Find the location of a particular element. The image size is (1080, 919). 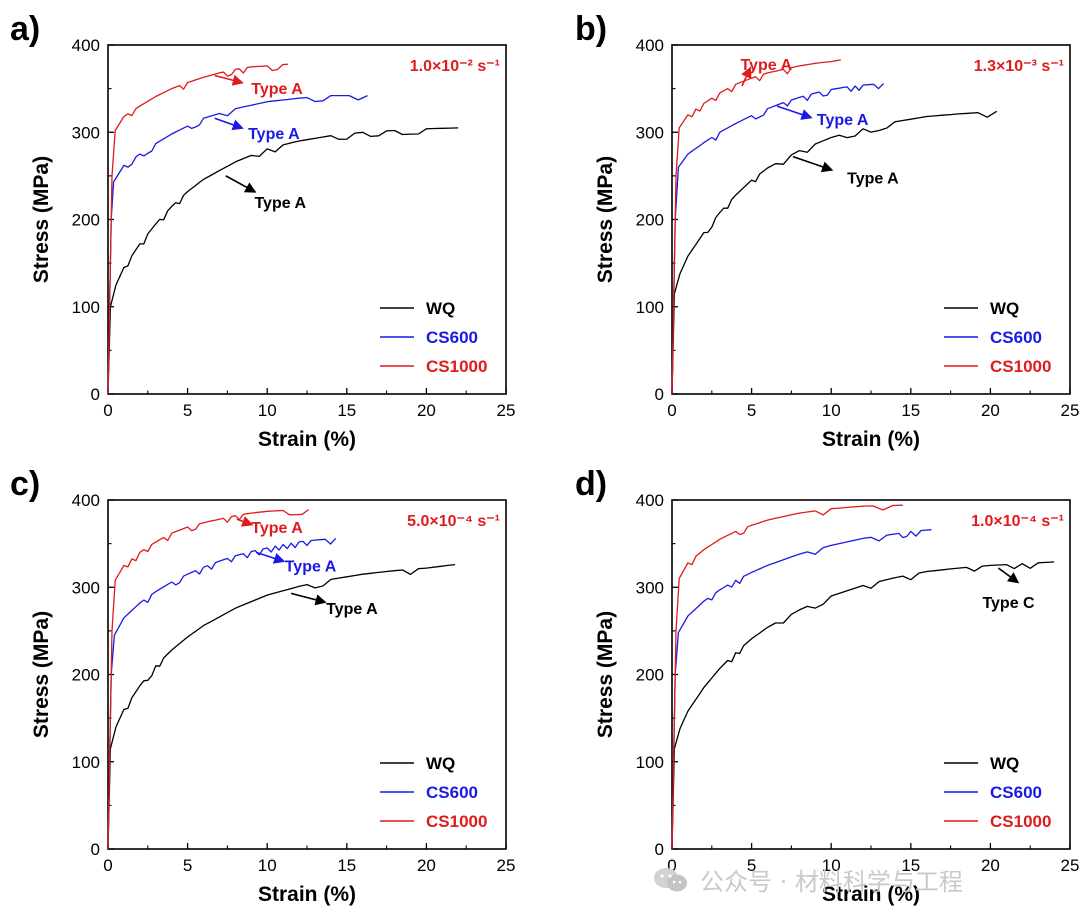

panel-label: c) is located at coordinates (25, 484).